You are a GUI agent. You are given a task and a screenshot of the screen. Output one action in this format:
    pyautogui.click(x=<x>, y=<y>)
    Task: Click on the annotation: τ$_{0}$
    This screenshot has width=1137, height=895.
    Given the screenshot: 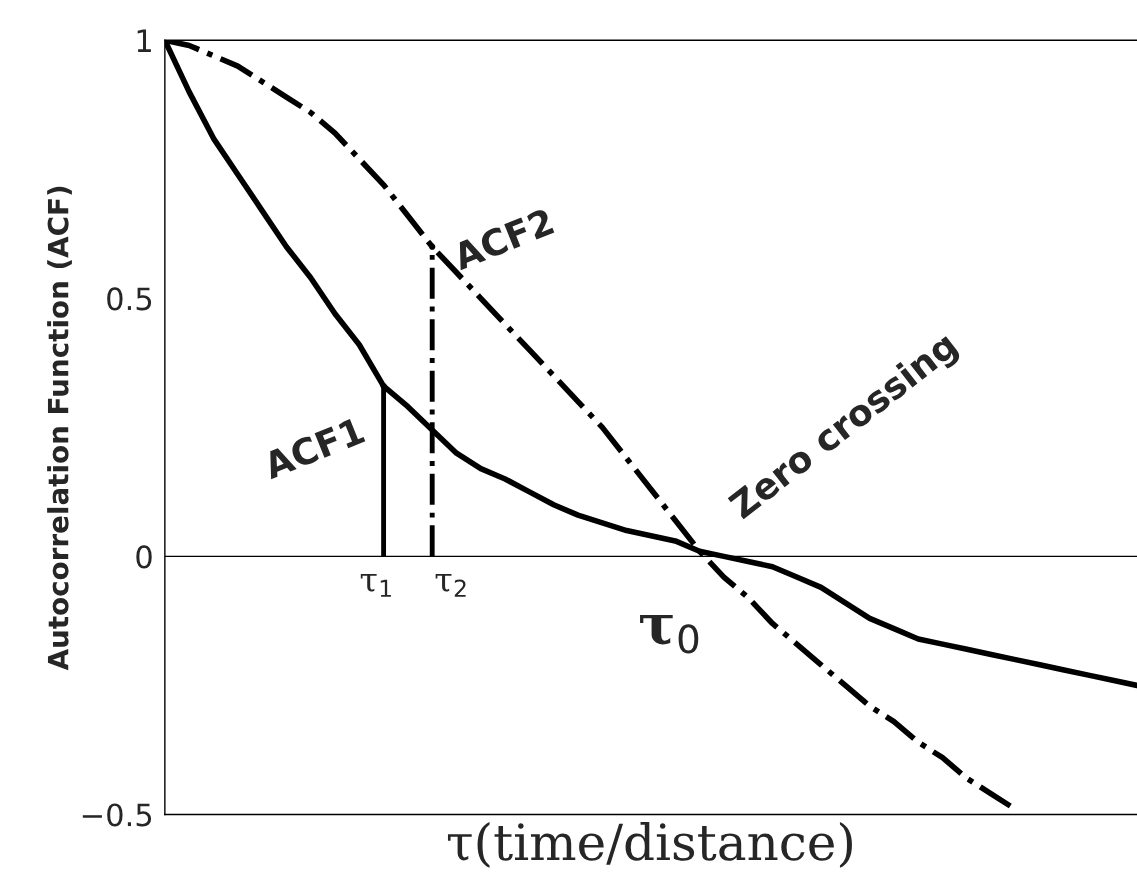 What is the action you would take?
    pyautogui.click(x=669, y=634)
    